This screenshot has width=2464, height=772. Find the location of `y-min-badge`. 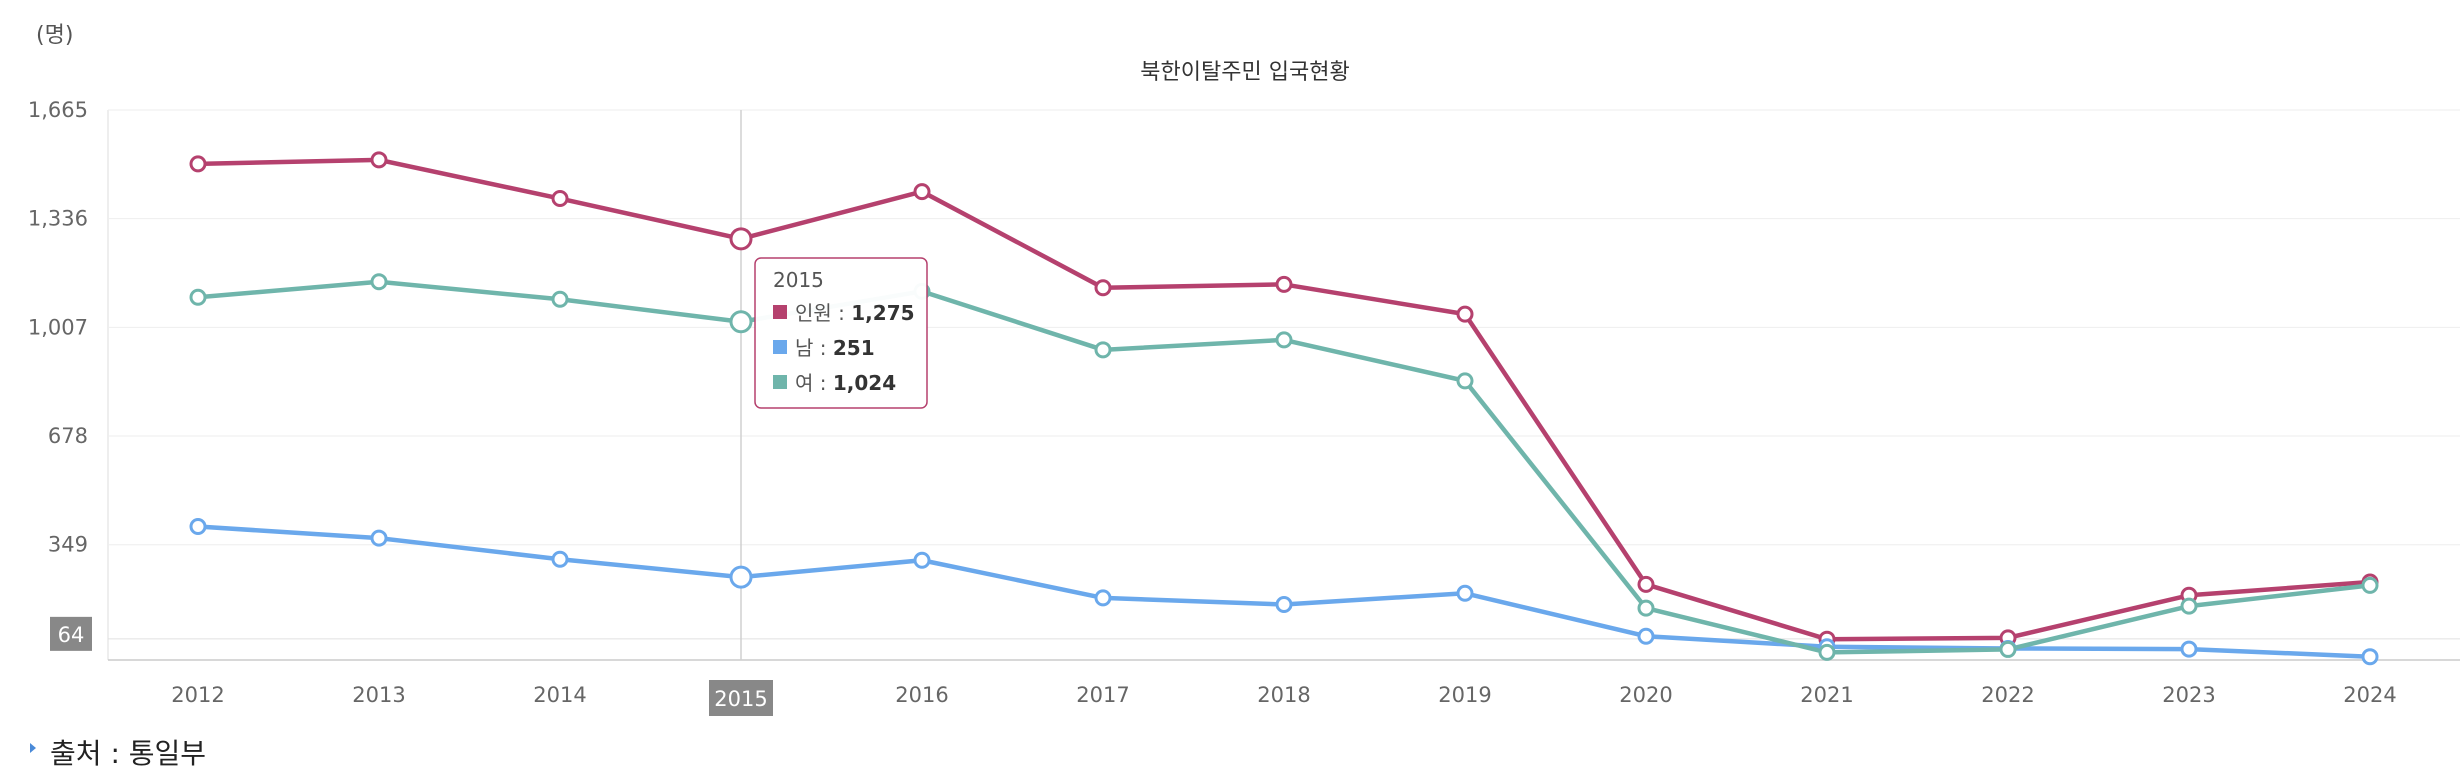

y-min-badge is located at coordinates (71, 633).